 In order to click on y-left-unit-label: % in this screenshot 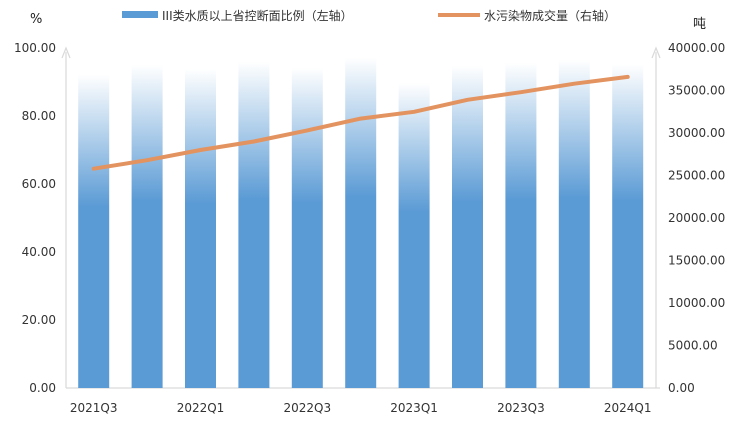, I will do `click(36, 19)`.